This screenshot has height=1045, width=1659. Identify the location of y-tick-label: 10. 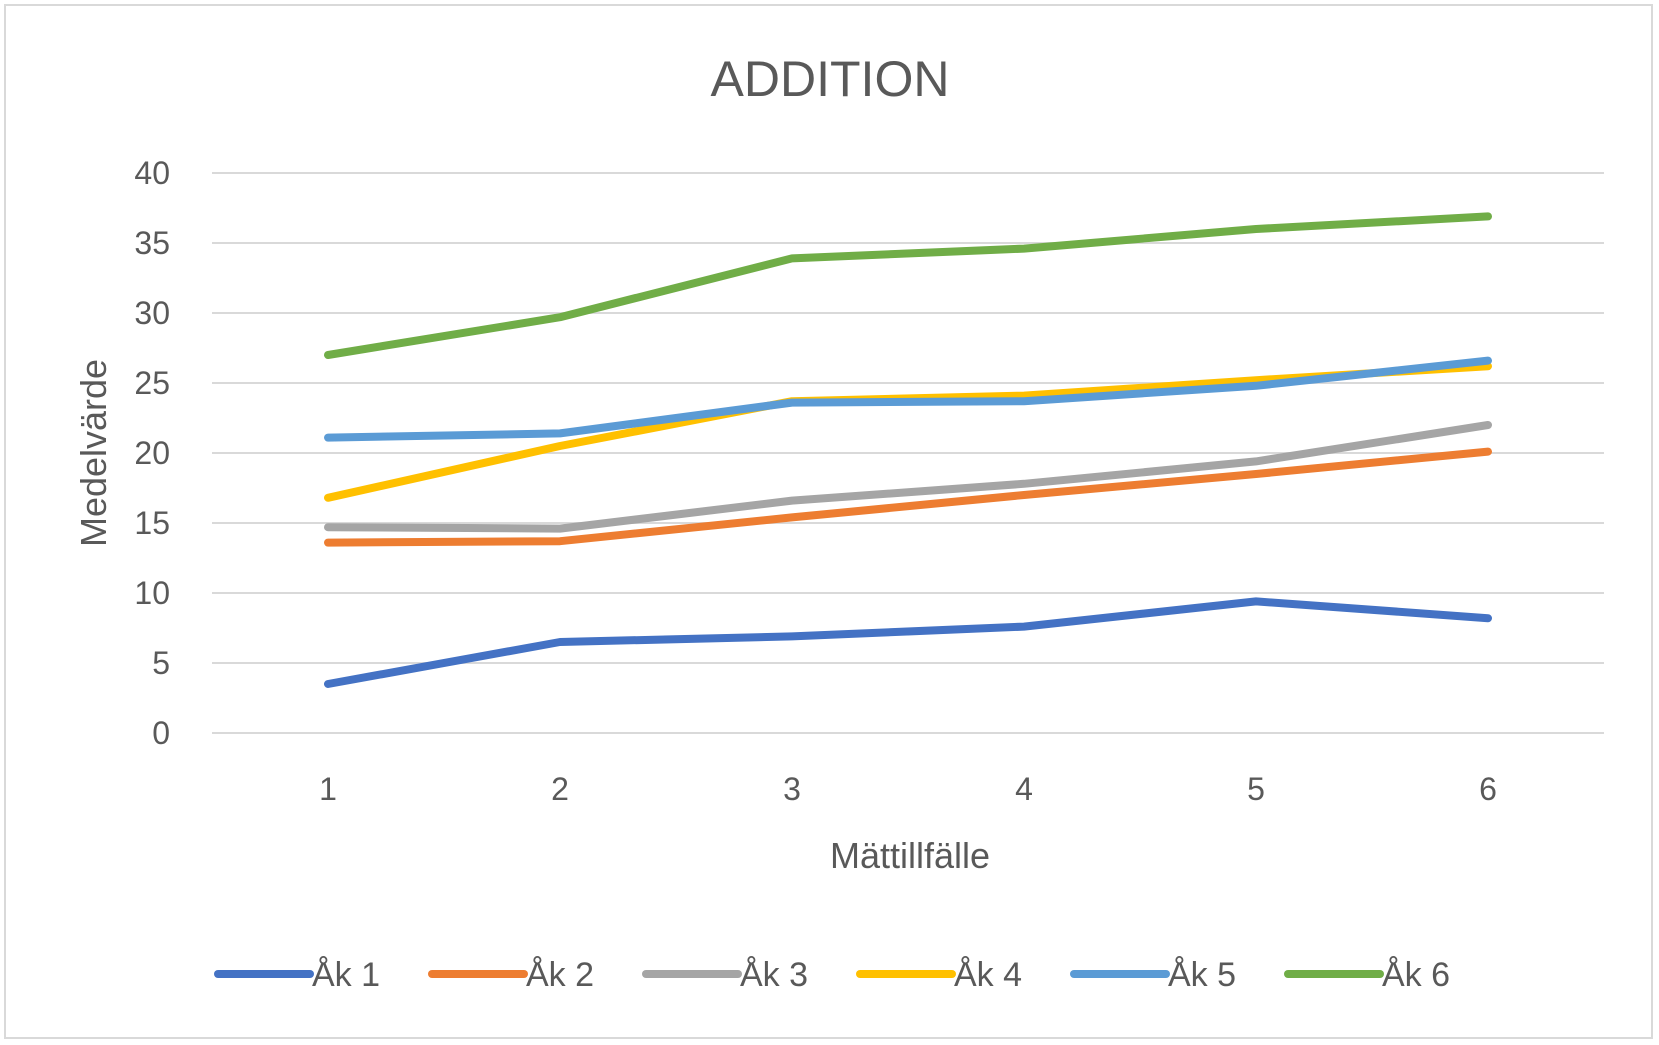
(152, 593).